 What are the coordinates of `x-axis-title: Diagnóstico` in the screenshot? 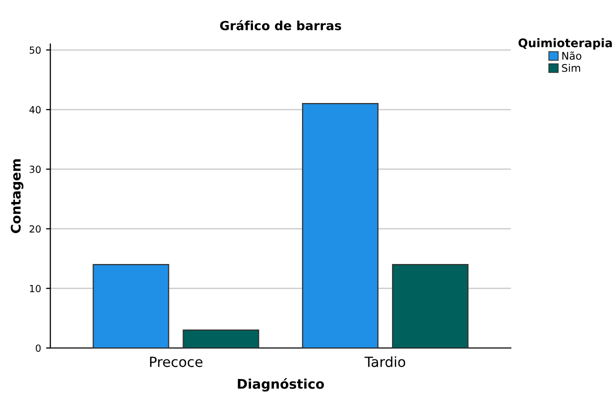 It's located at (281, 385).